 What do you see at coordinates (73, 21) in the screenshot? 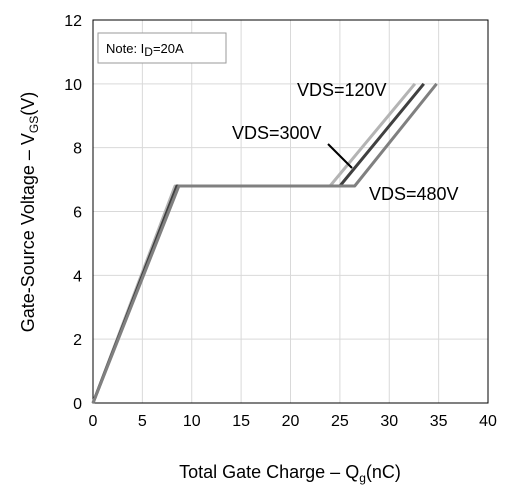
I see `y-tick-label-12: 12` at bounding box center [73, 21].